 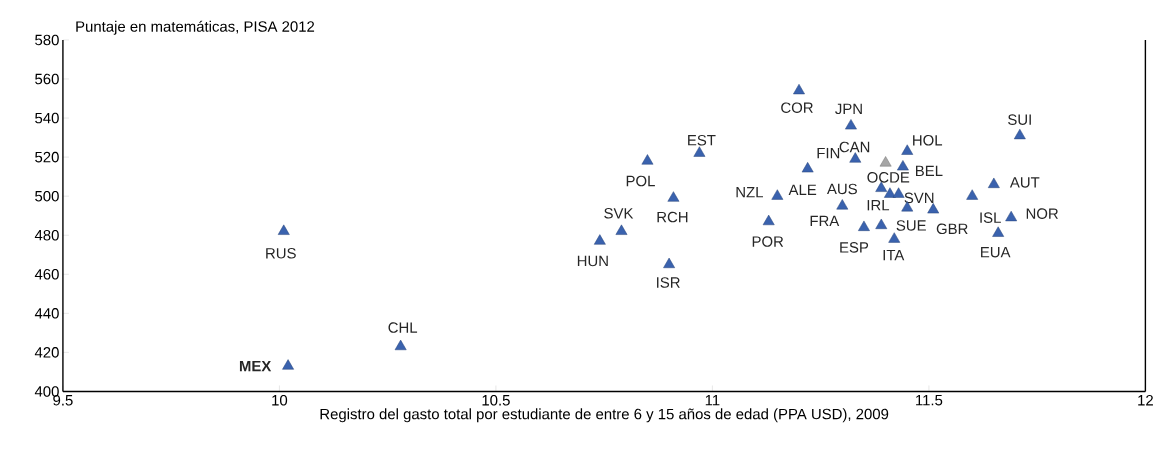 What do you see at coordinates (911, 225) in the screenshot?
I see `annotation: SUE` at bounding box center [911, 225].